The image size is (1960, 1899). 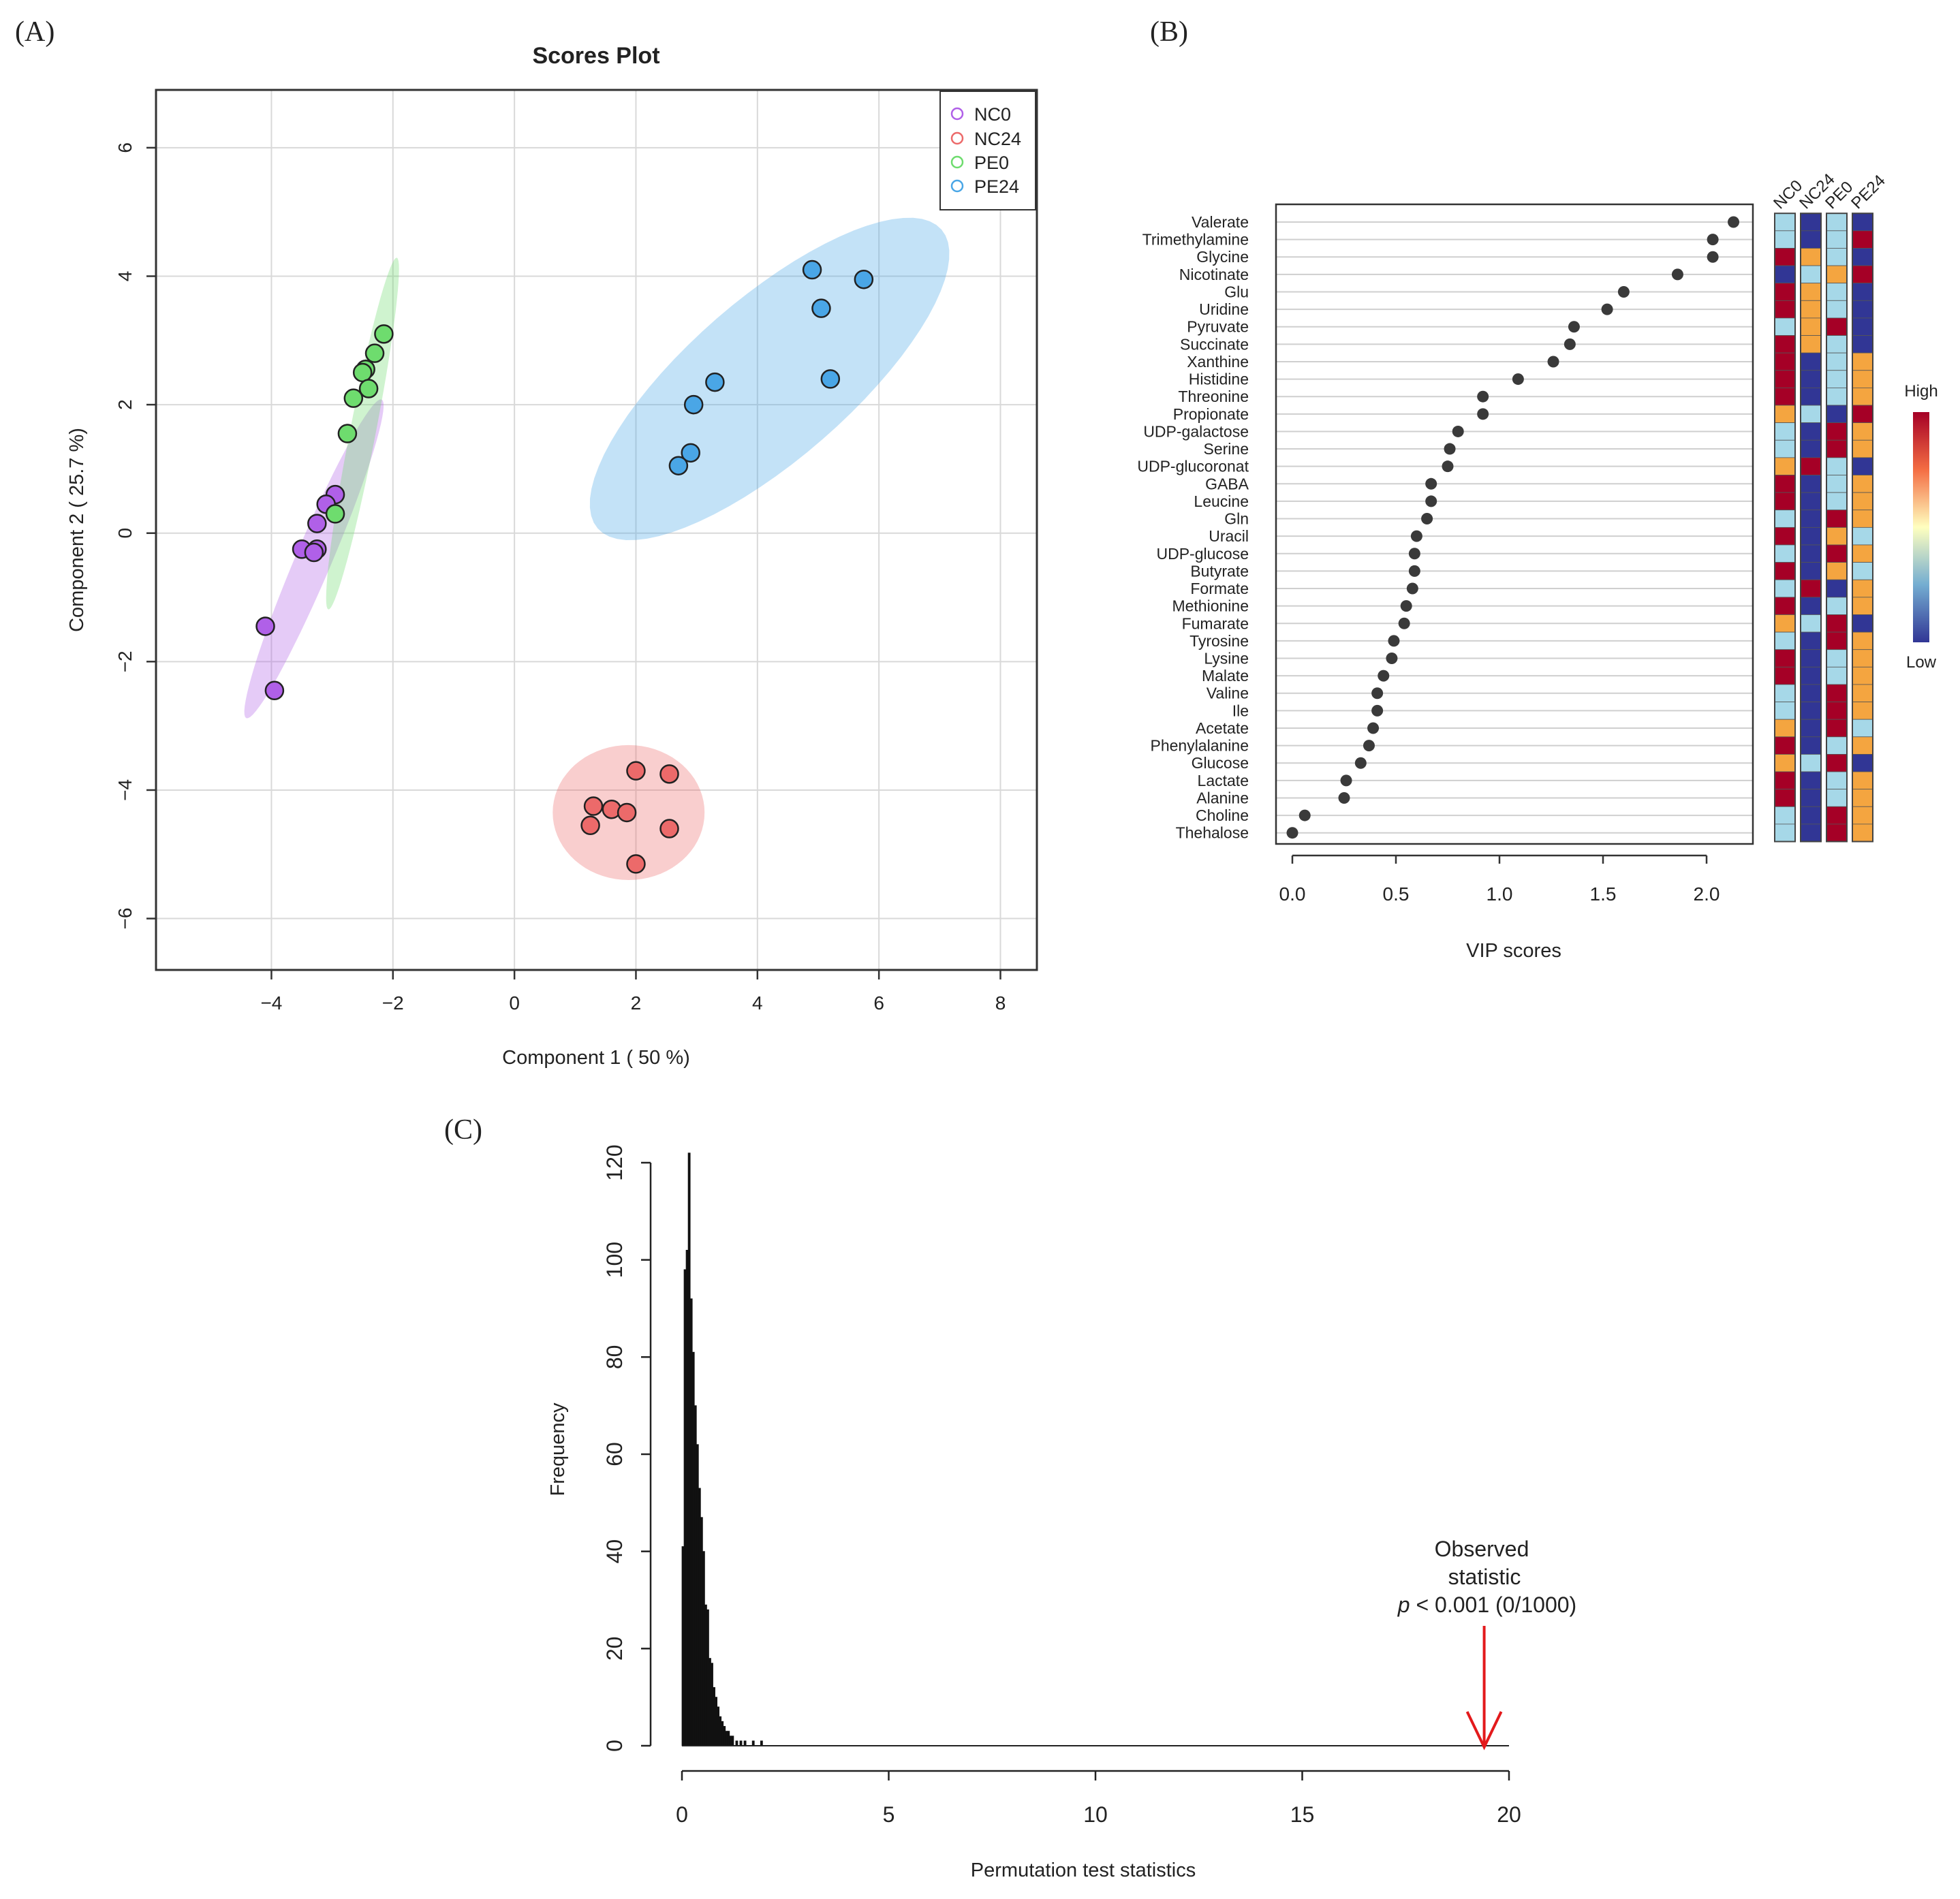 I want to click on vip-dots, so click(x=1513, y=527).